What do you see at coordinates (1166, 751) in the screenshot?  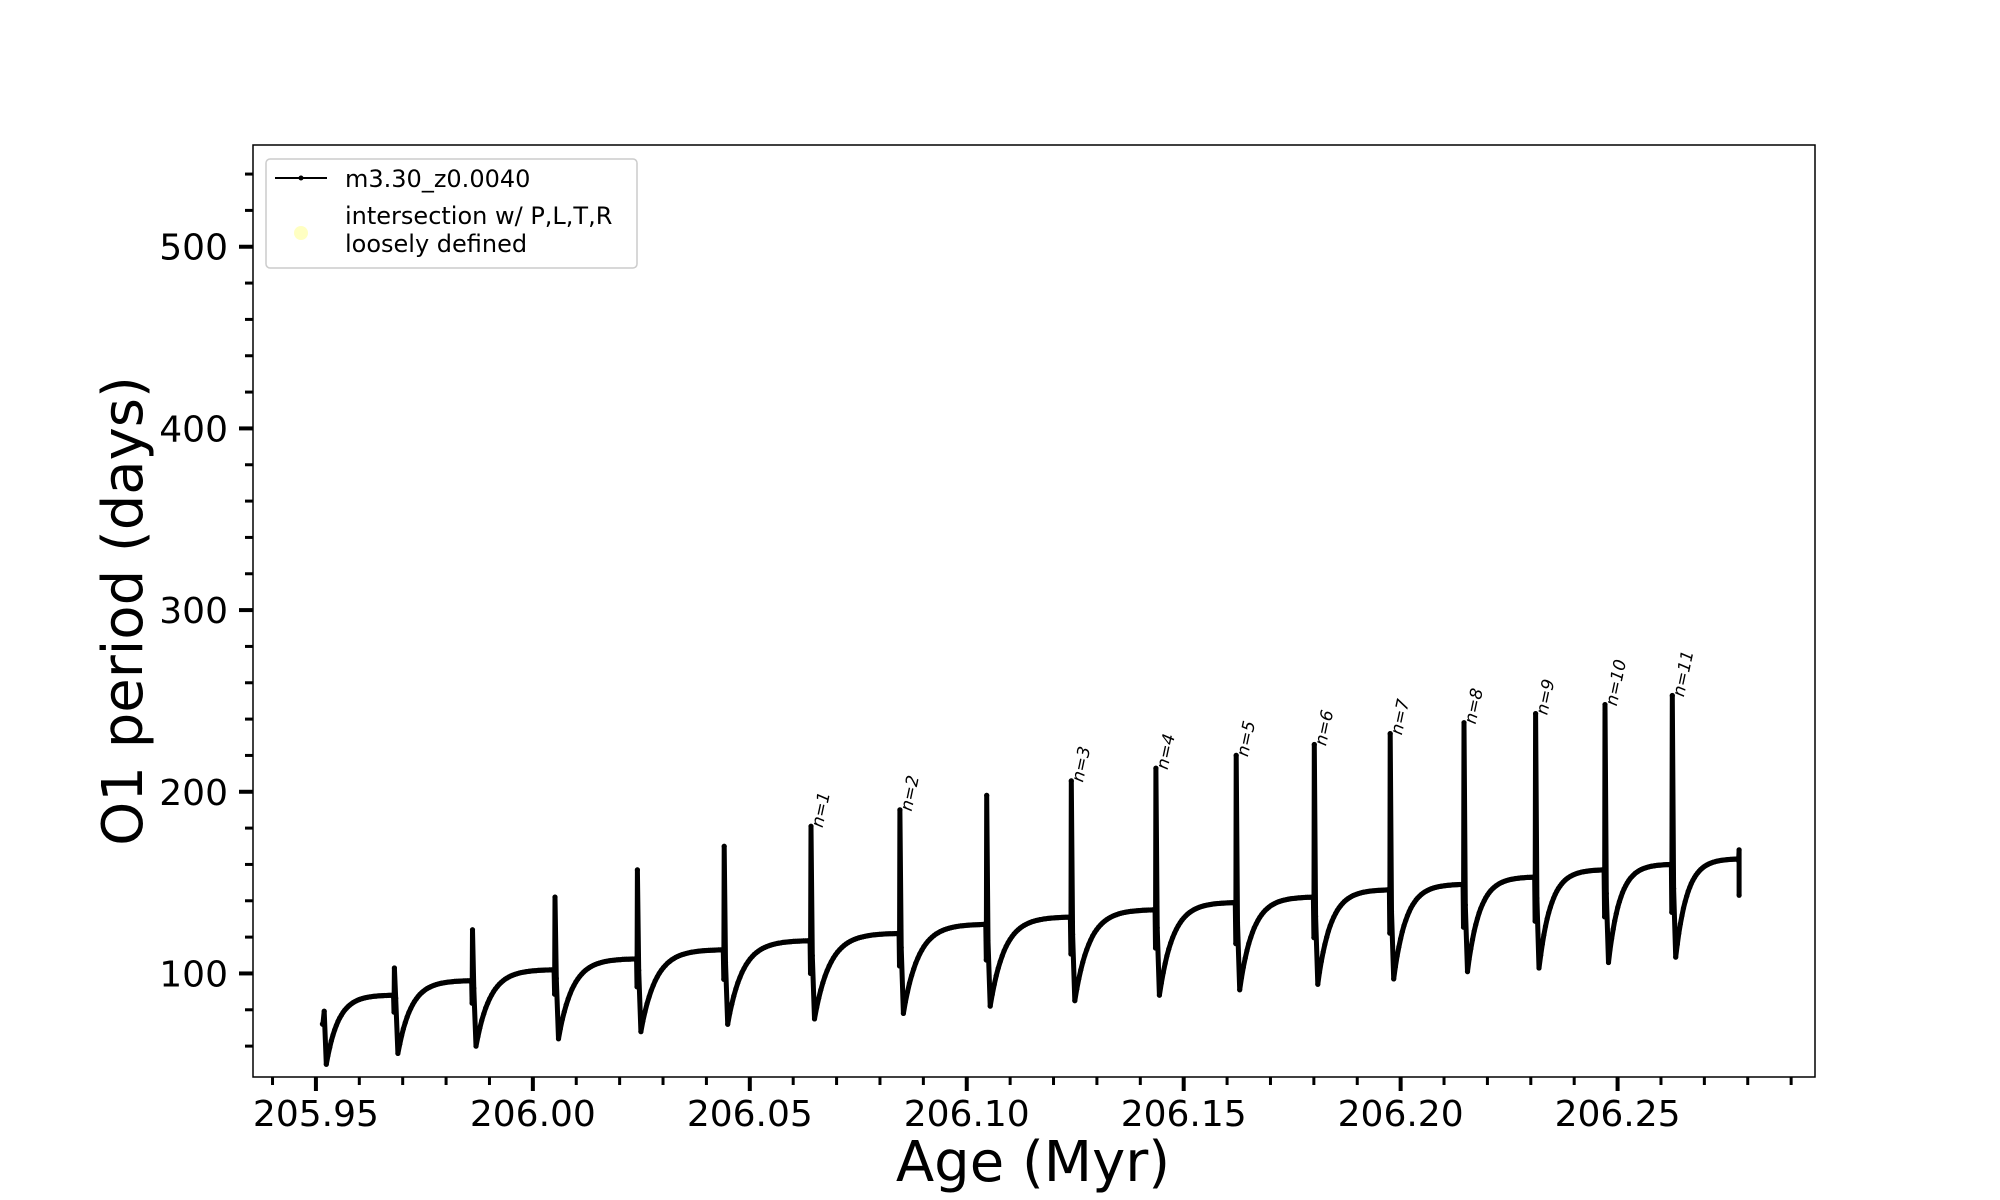 I see `pulse-label: n=4` at bounding box center [1166, 751].